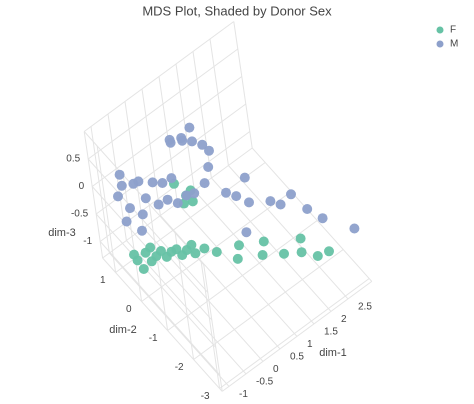 This screenshot has height=404, width=474. I want to click on y-tick-label: 0, so click(129, 309).